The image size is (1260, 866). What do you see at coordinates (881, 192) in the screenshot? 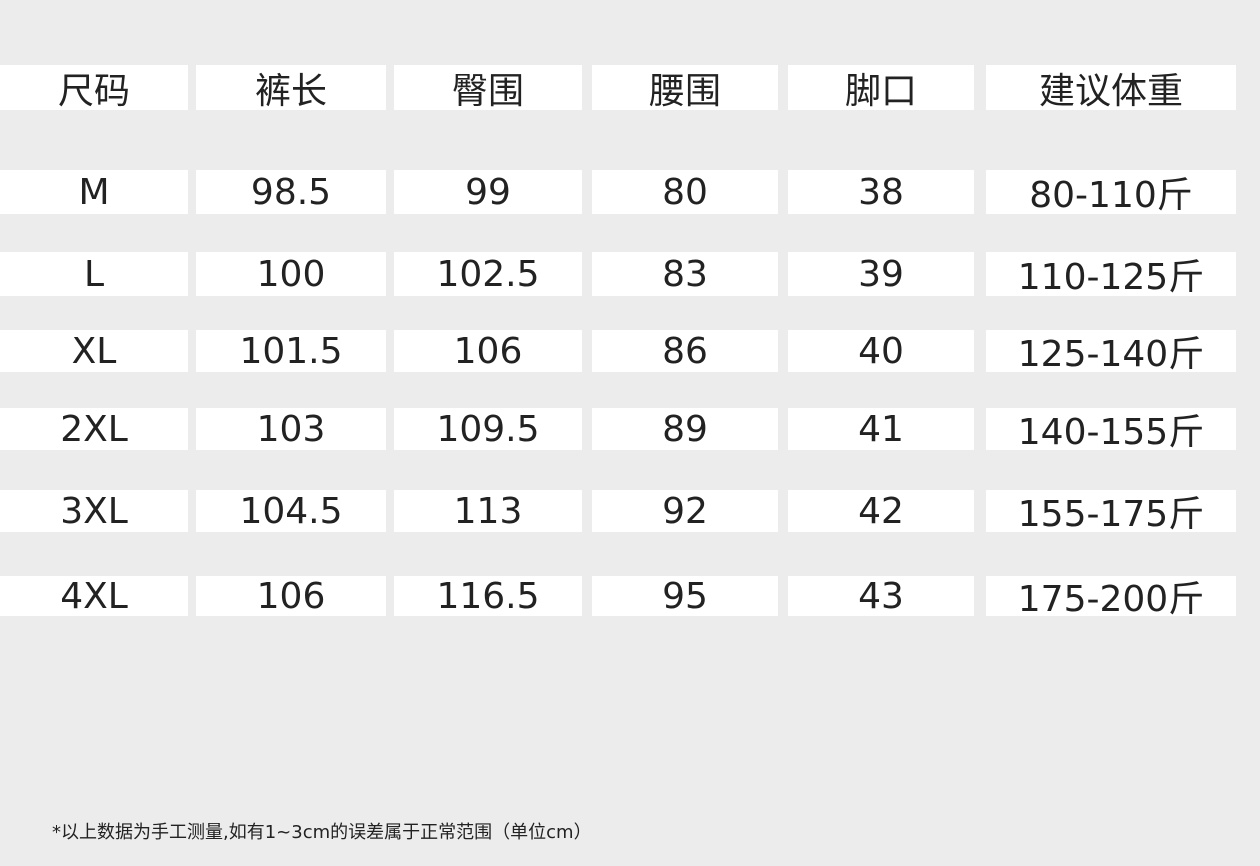
I see `table-cell: 38` at bounding box center [881, 192].